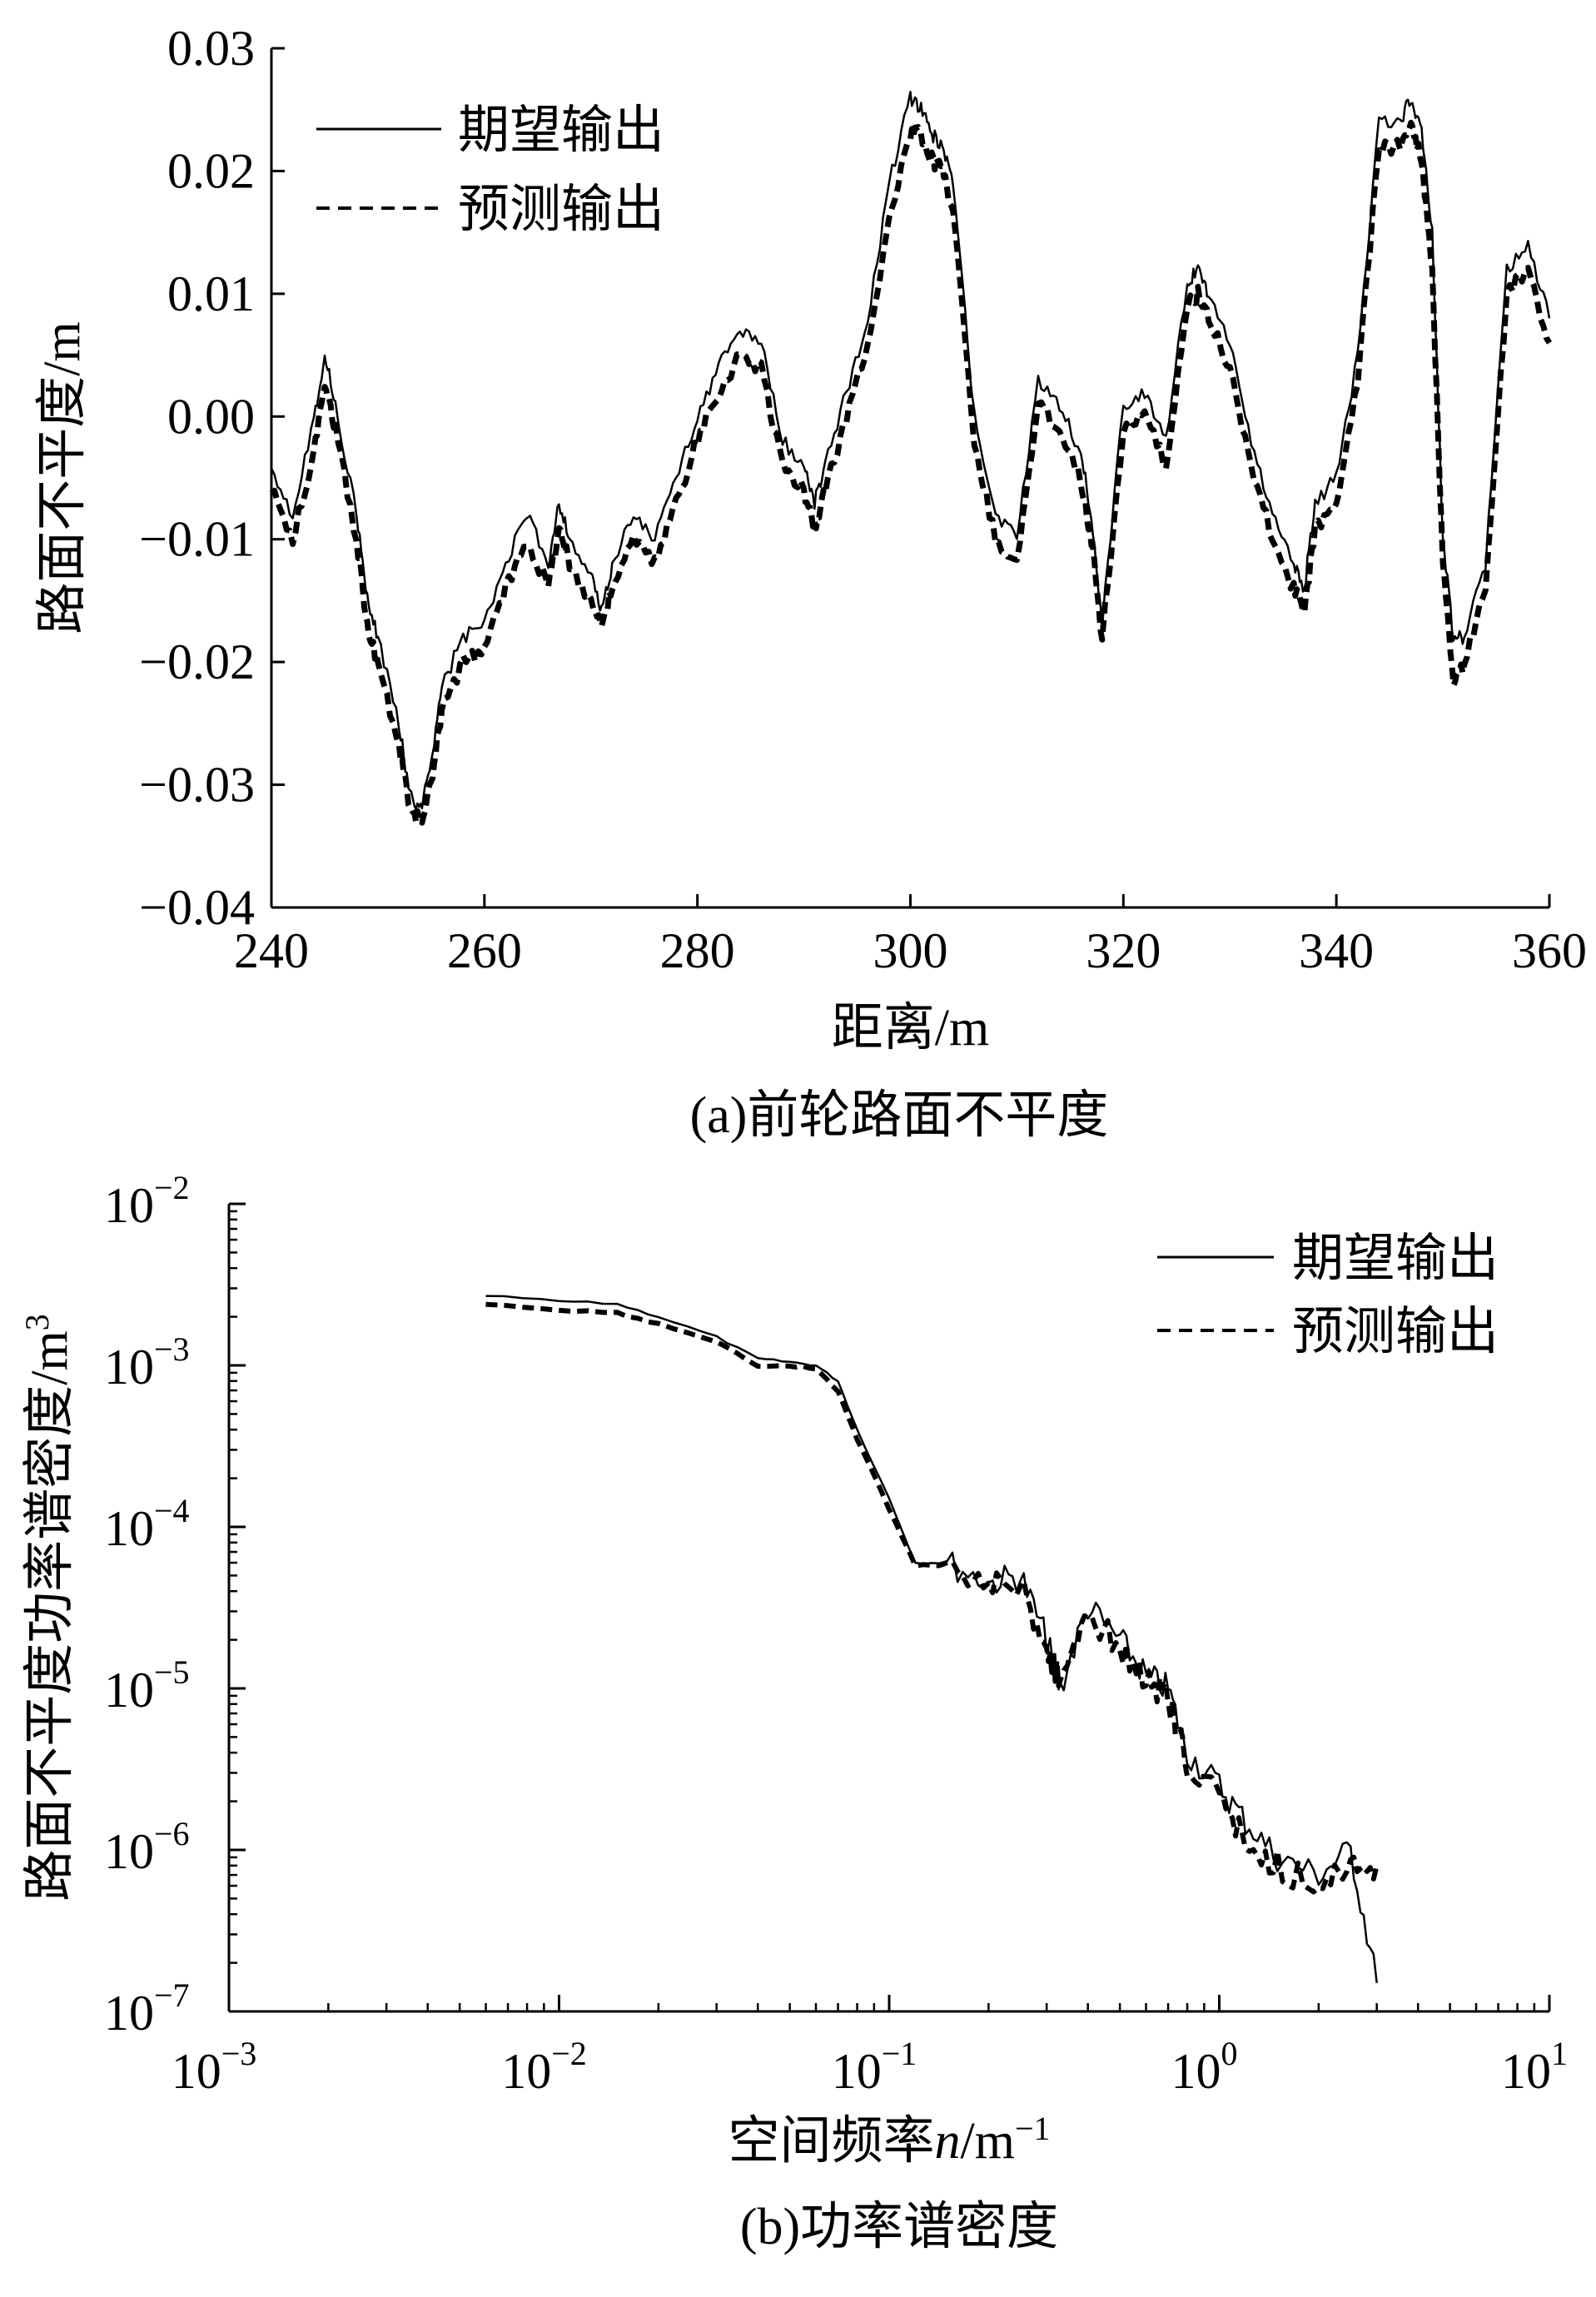 The width and height of the screenshot is (1596, 2297). I want to click on panel-a-x-tick-label: 280, so click(697, 951).